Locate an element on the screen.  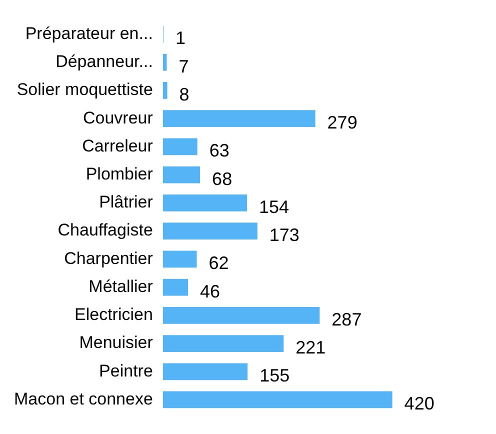
y-tick-label: Charpentier is located at coordinates (109, 258).